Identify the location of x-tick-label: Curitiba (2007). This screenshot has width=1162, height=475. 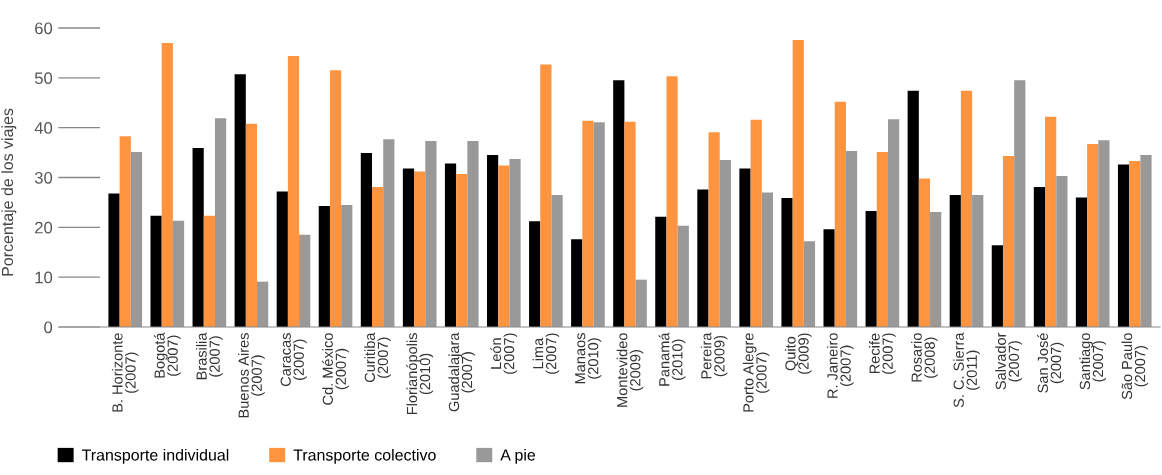
(377, 357).